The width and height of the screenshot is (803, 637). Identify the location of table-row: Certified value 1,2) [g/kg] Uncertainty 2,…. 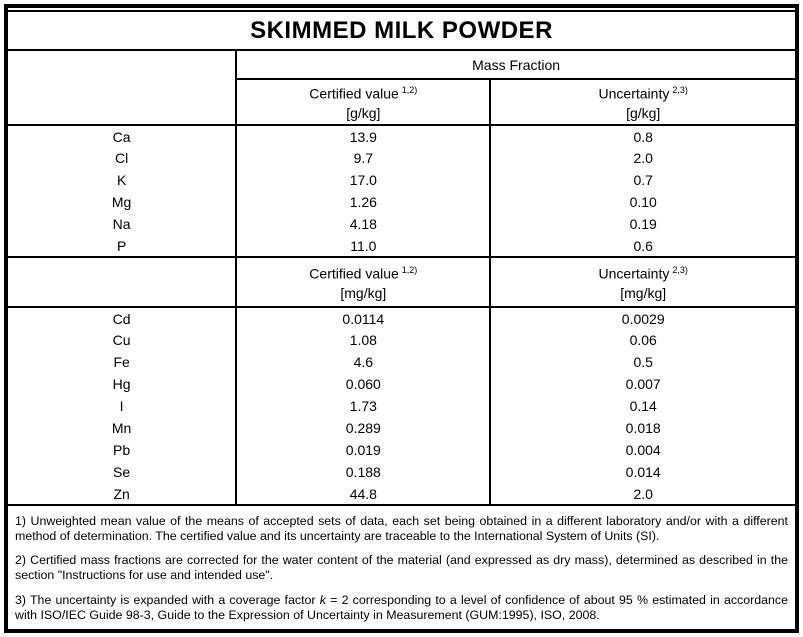
(401, 102).